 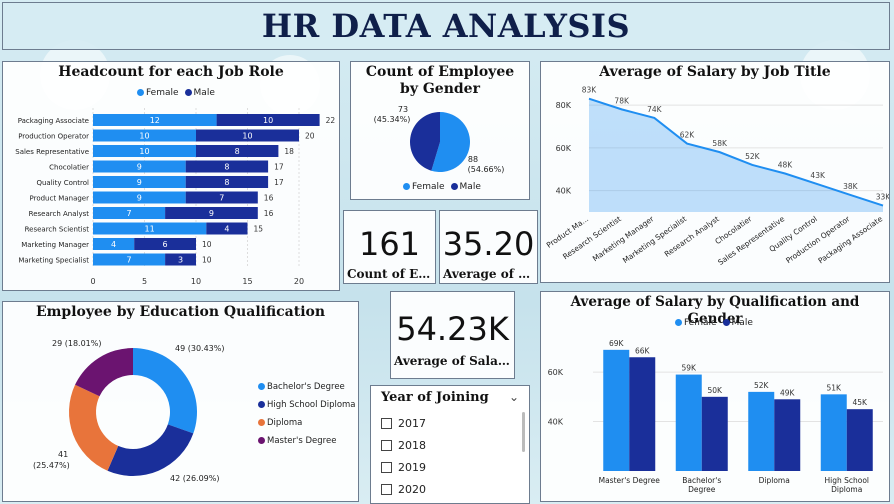 I want to click on male-value-label: 8, so click(x=226, y=182).